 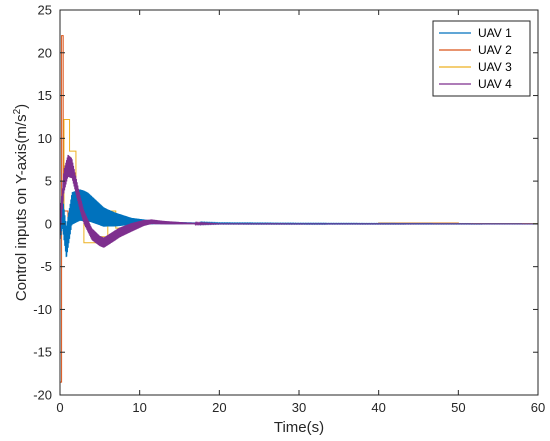 I want to click on legend-label: UAV 4, so click(x=495, y=84).